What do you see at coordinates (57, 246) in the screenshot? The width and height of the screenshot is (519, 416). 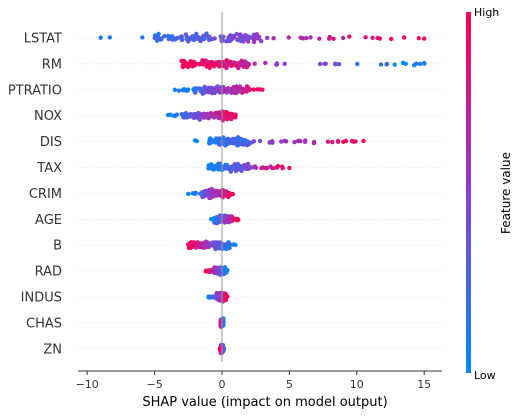 I see `feature-label: B` at bounding box center [57, 246].